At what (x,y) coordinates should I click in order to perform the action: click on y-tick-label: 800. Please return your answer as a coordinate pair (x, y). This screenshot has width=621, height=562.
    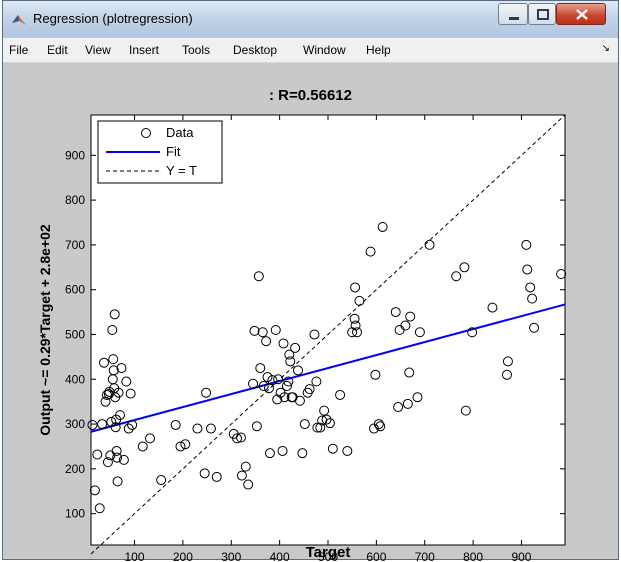
    Looking at the image, I should click on (75, 200).